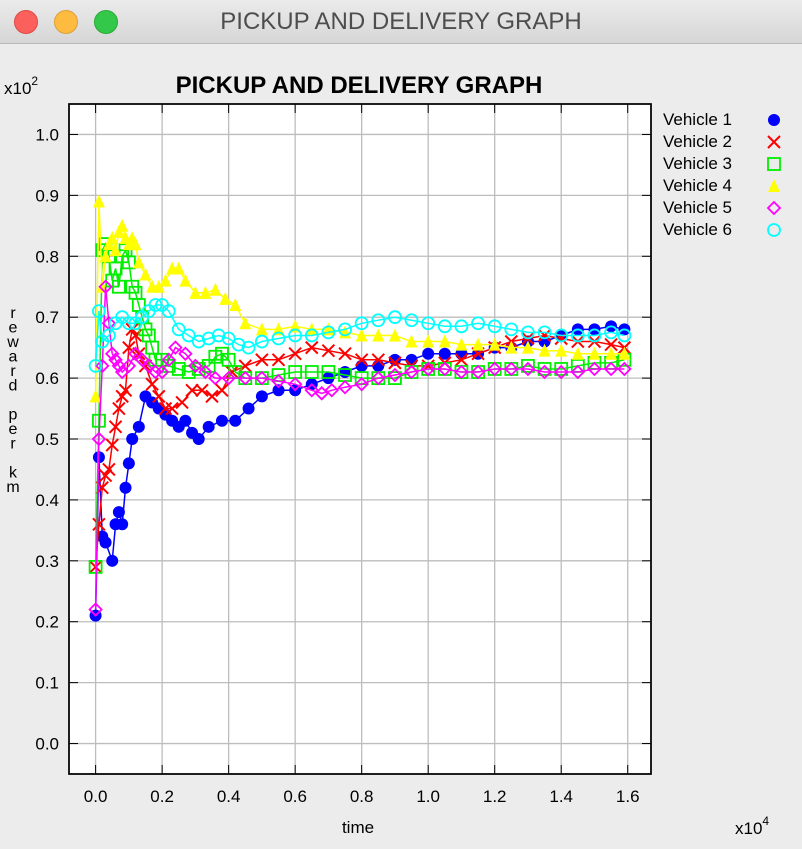 This screenshot has width=802, height=849. What do you see at coordinates (697, 229) in the screenshot?
I see `legend-label: Vehicle 6` at bounding box center [697, 229].